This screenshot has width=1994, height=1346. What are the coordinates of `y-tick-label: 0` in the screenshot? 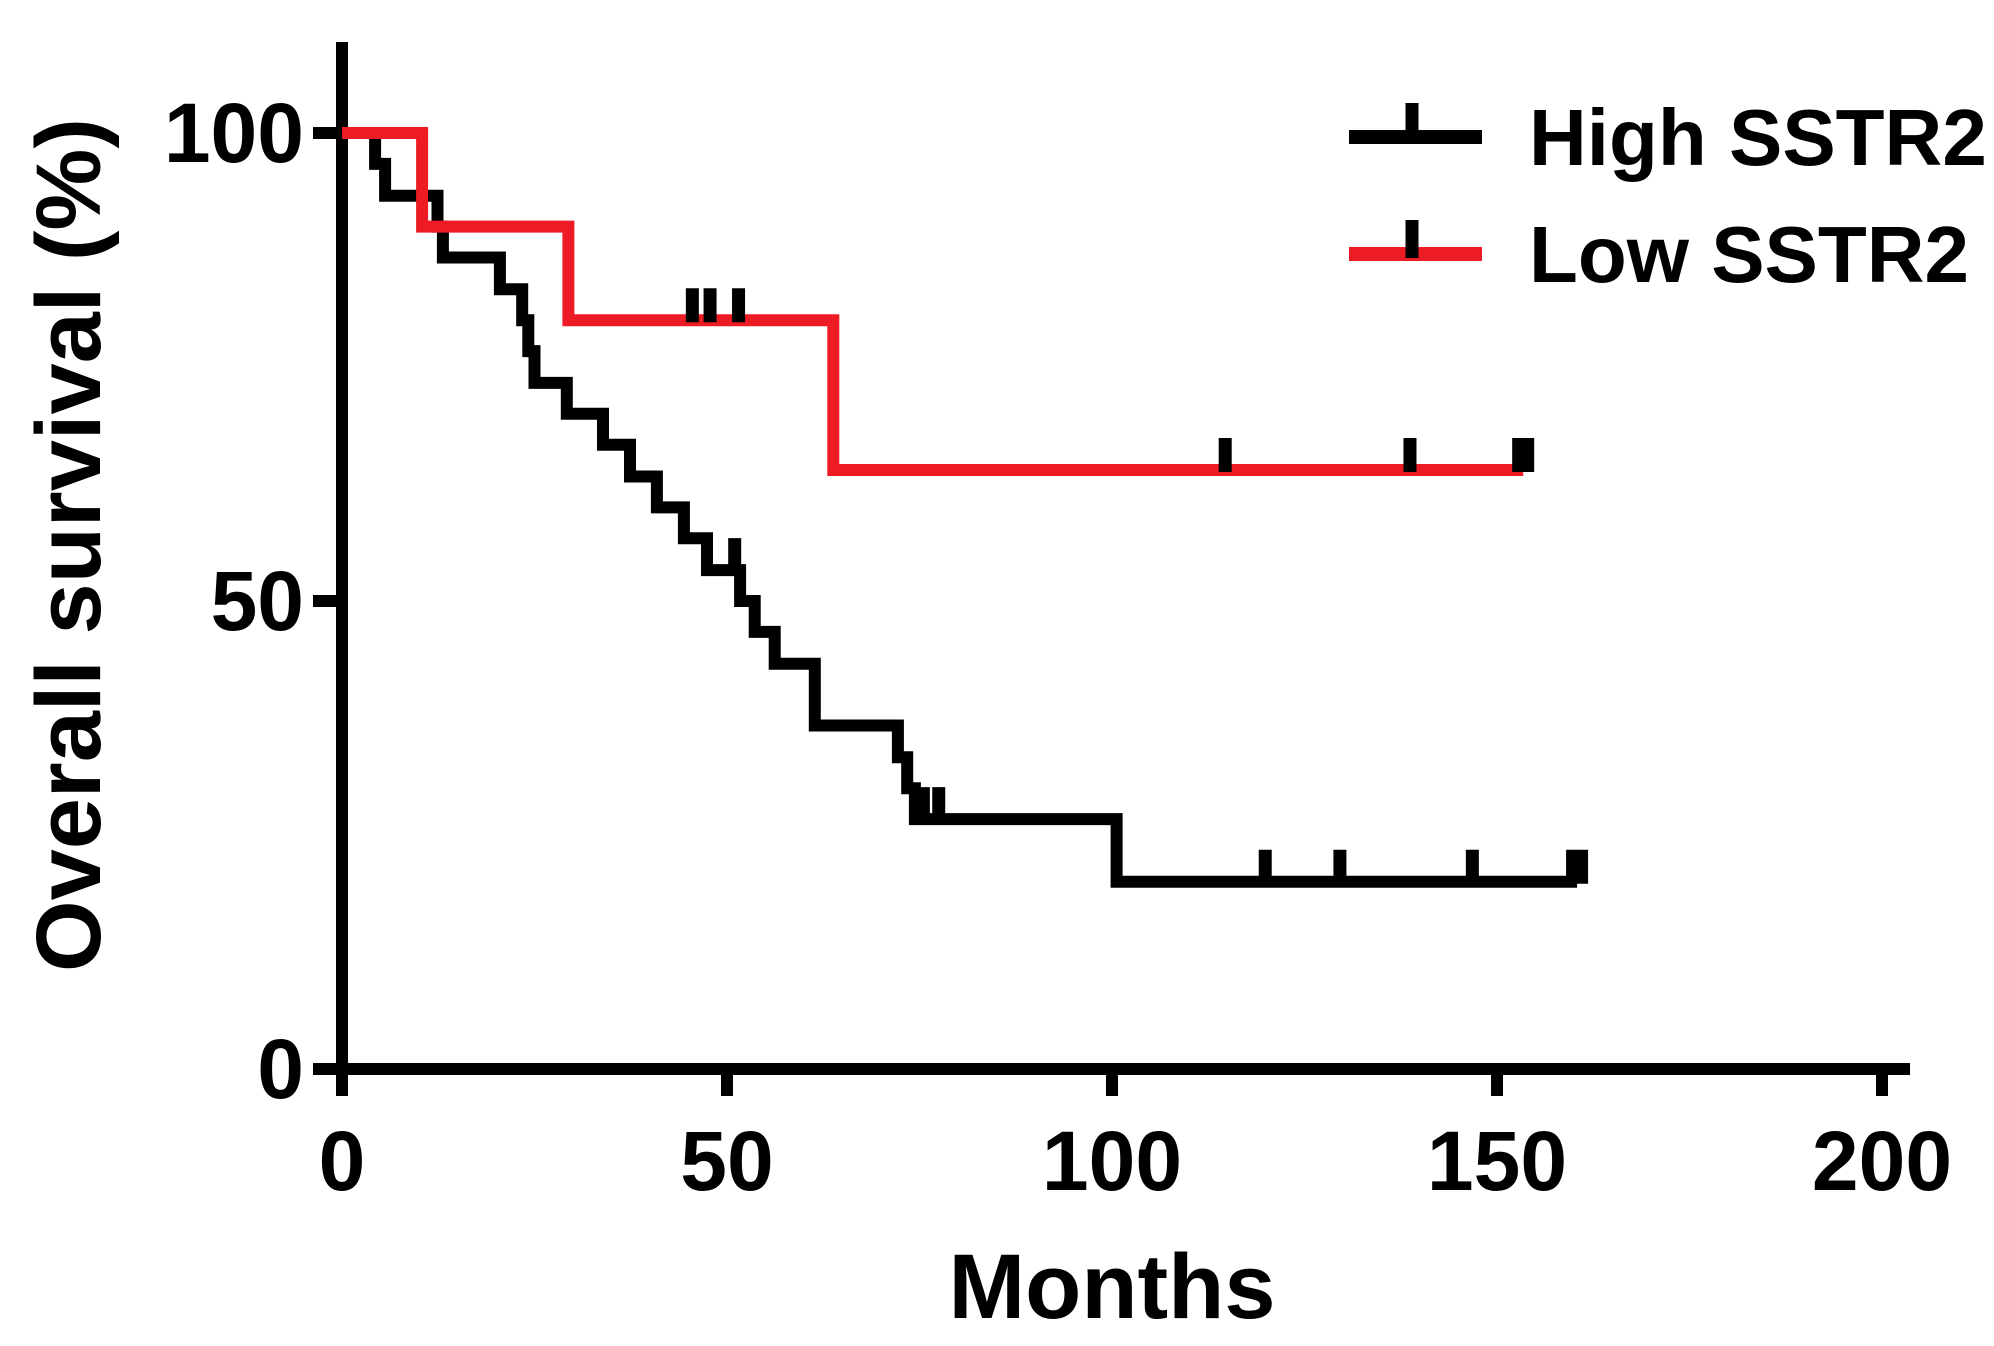 It's located at (280, 1069).